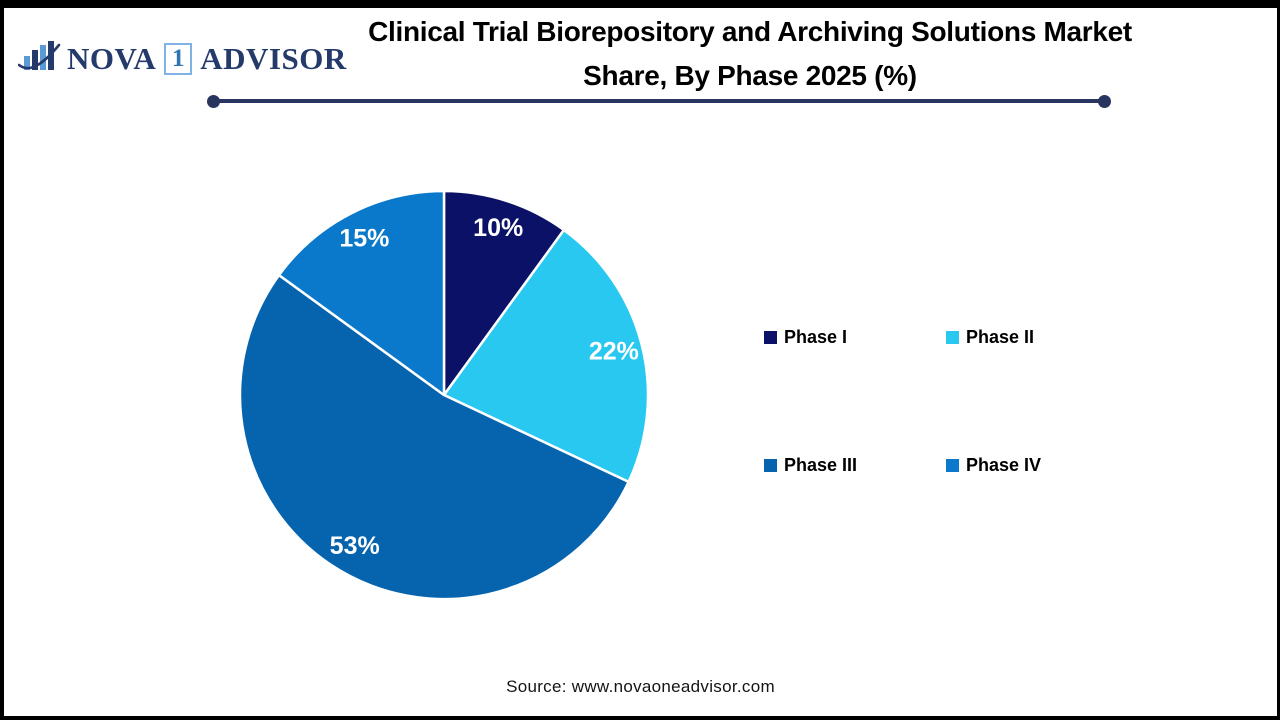 The image size is (1280, 720). What do you see at coordinates (39, 58) in the screenshot?
I see `logo-bars-icon` at bounding box center [39, 58].